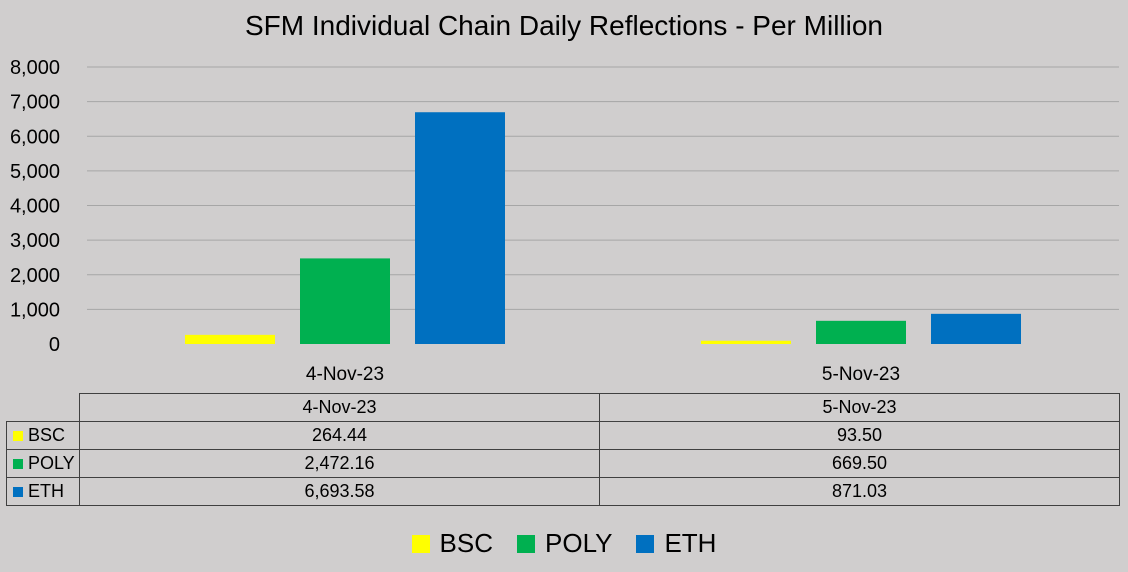 Image resolution: width=1128 pixels, height=572 pixels. I want to click on table-row: BSC 264.44 93.50, so click(563, 435).